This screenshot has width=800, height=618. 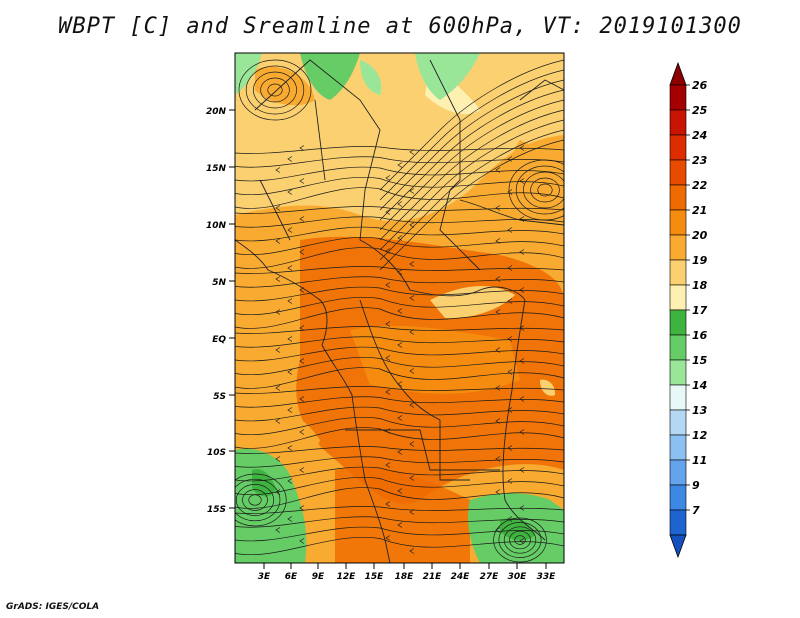 What do you see at coordinates (699, 135) in the screenshot?
I see `colorbar-label: 24` at bounding box center [699, 135].